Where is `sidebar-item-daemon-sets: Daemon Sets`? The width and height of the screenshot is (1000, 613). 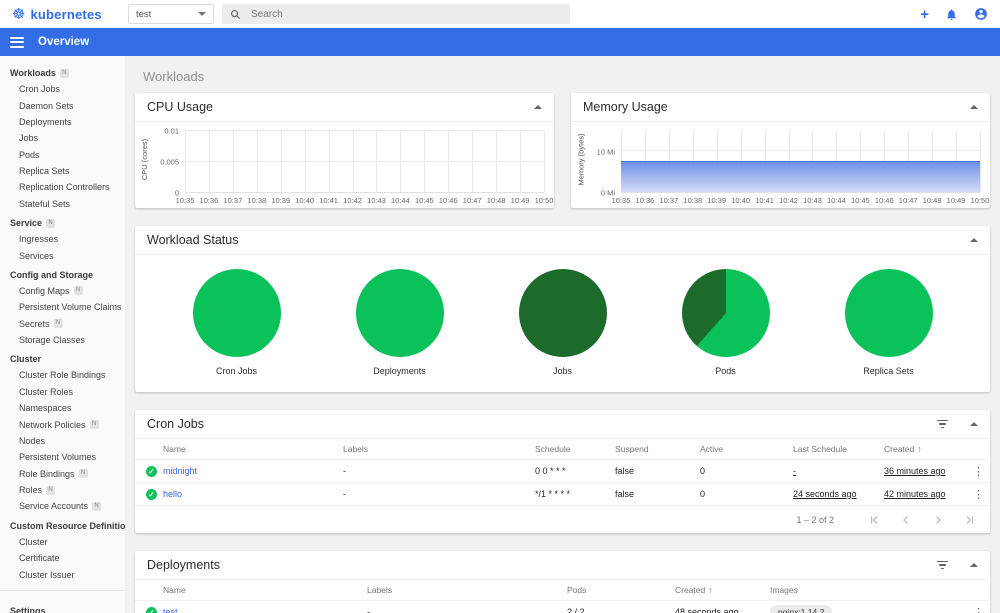
sidebar-item-daemon-sets: Daemon Sets is located at coordinates (62, 105).